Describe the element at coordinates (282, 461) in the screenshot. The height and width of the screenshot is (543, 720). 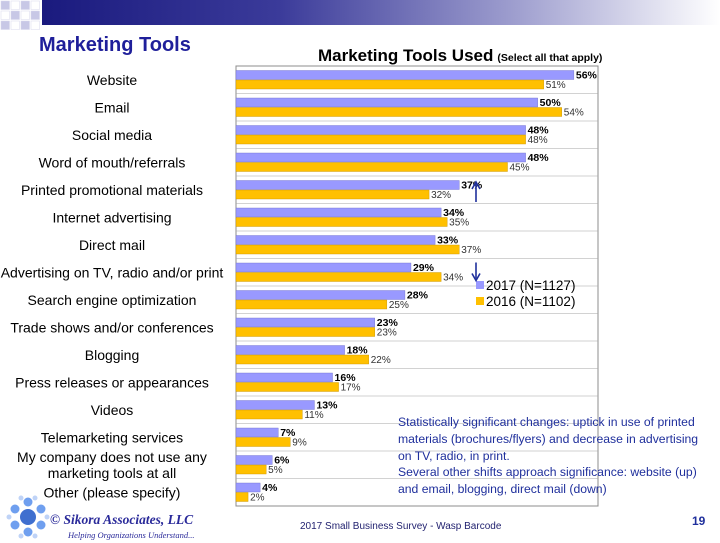
I see `value-label: 6%` at that location.